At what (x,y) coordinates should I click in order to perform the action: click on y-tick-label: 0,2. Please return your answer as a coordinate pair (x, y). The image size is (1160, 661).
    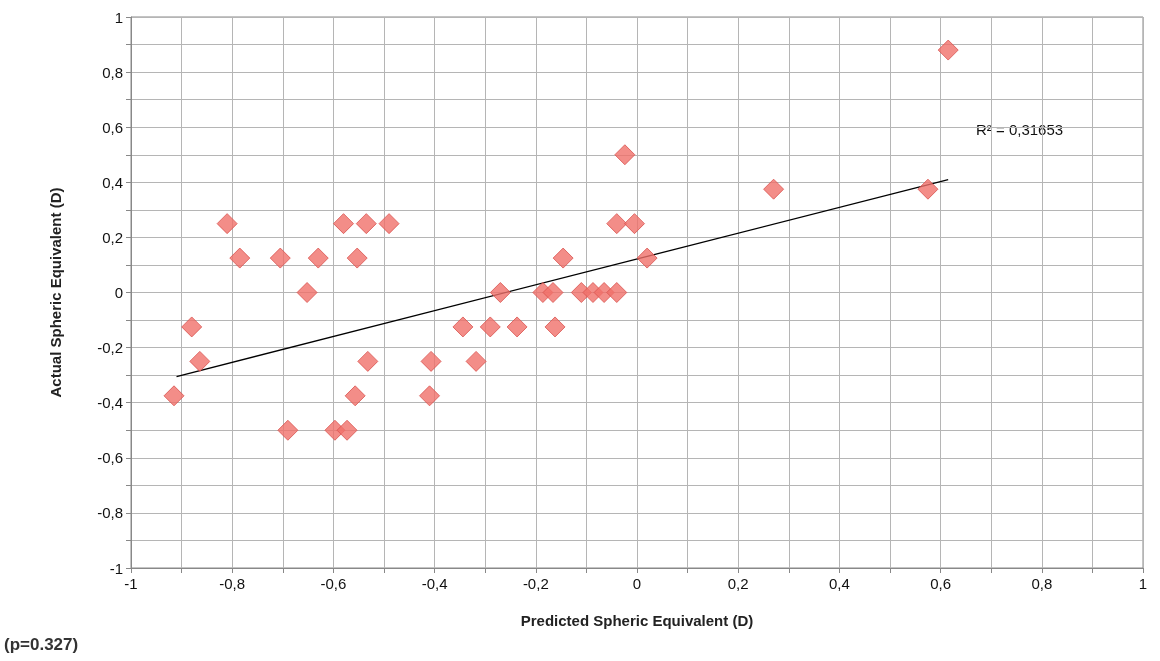
    Looking at the image, I should click on (112, 237).